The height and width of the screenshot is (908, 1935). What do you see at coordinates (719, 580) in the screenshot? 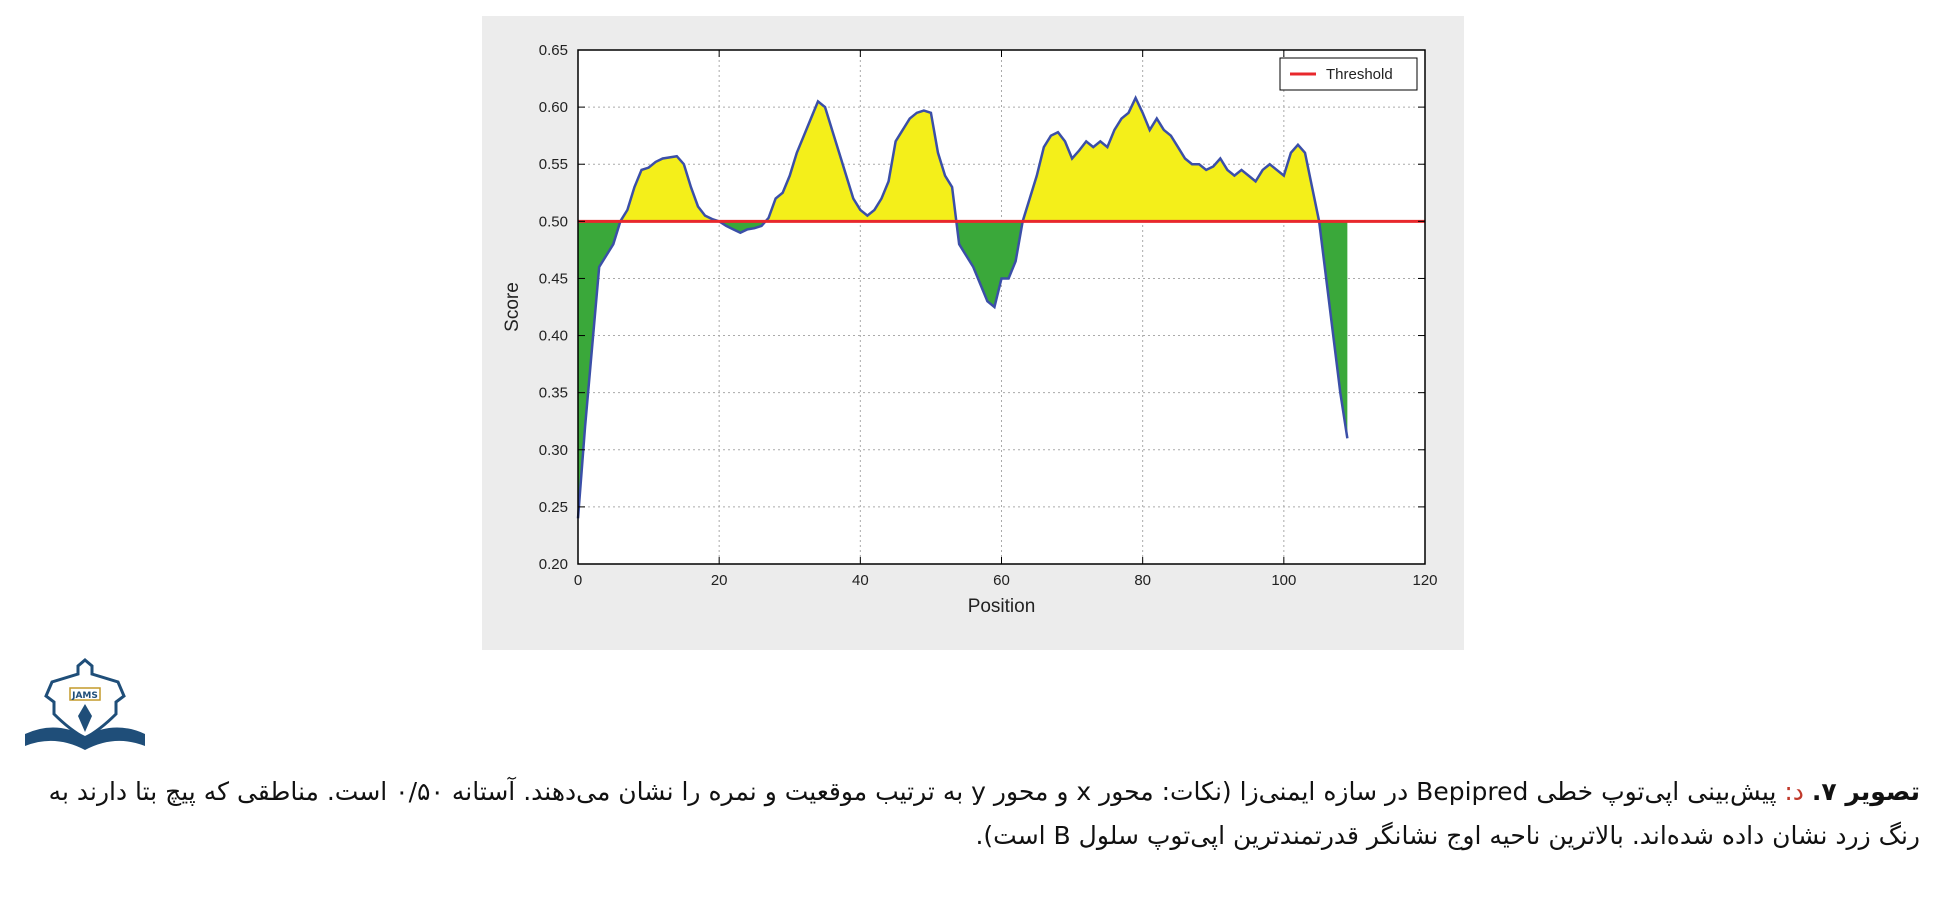
I see `x-tick-label: 20` at bounding box center [719, 580].